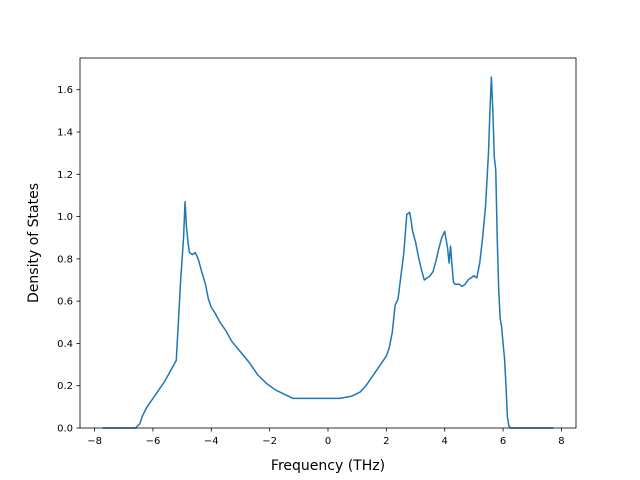 The image size is (640, 480). Describe the element at coordinates (386, 441) in the screenshot. I see `x-tick-label: 2` at that location.